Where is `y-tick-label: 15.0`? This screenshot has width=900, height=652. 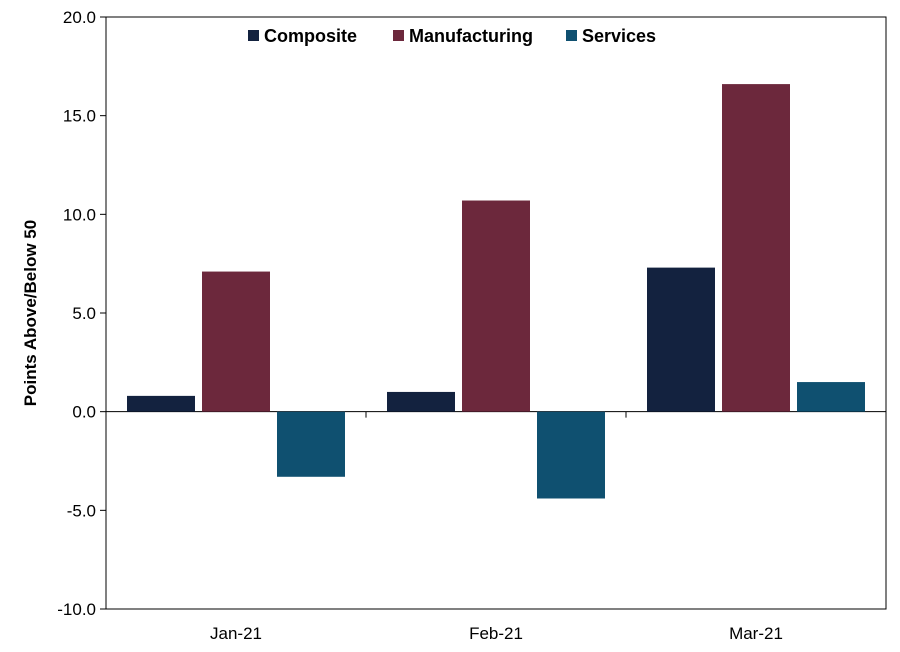
y-tick-label: 15.0 is located at coordinates (79, 116).